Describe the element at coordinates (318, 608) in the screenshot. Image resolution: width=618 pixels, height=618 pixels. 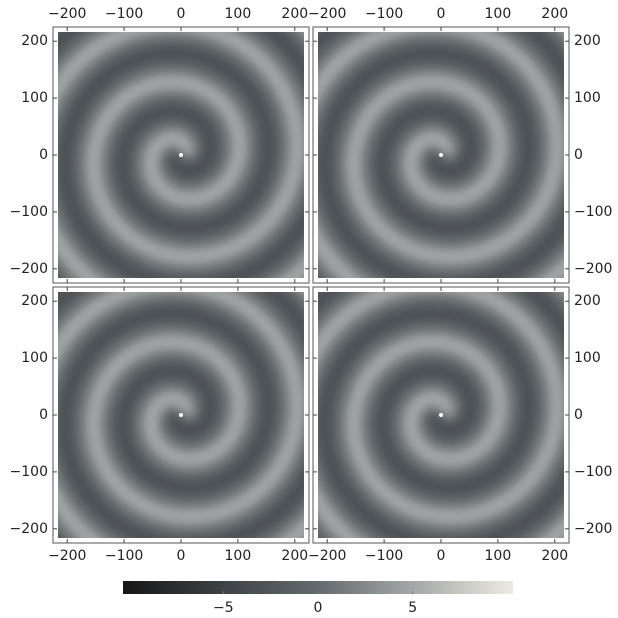
I see `colorbar-tick-label: 0` at that location.